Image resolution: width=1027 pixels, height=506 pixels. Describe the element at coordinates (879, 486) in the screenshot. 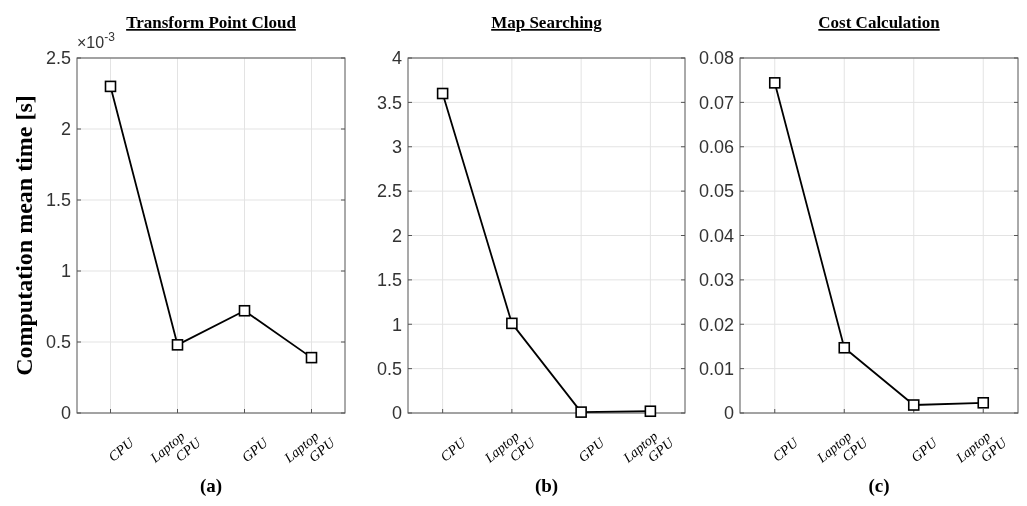

I see `text: (c)` at that location.